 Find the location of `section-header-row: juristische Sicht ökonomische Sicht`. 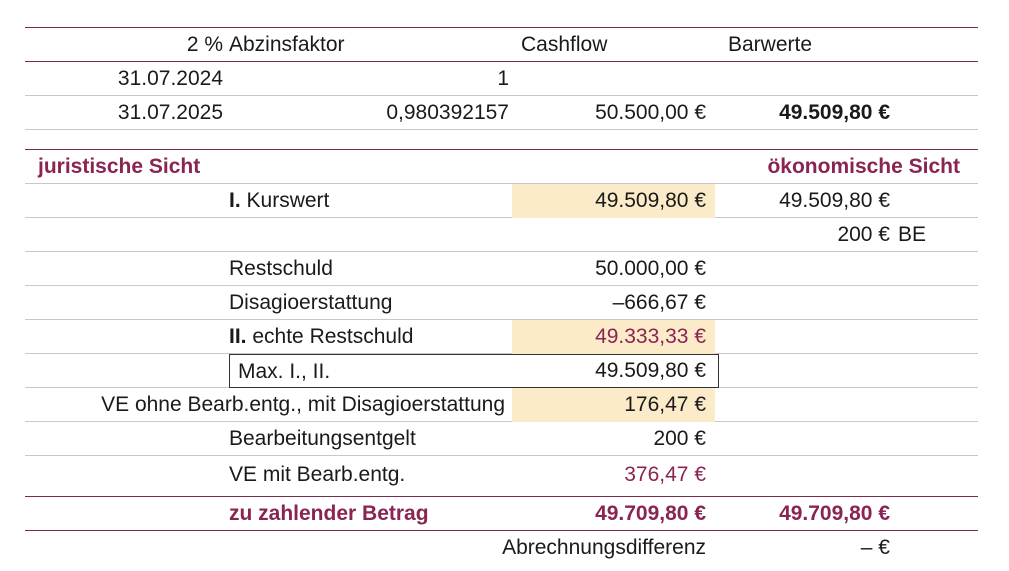

section-header-row: juristische Sicht ökonomische Sicht is located at coordinates (501, 167).